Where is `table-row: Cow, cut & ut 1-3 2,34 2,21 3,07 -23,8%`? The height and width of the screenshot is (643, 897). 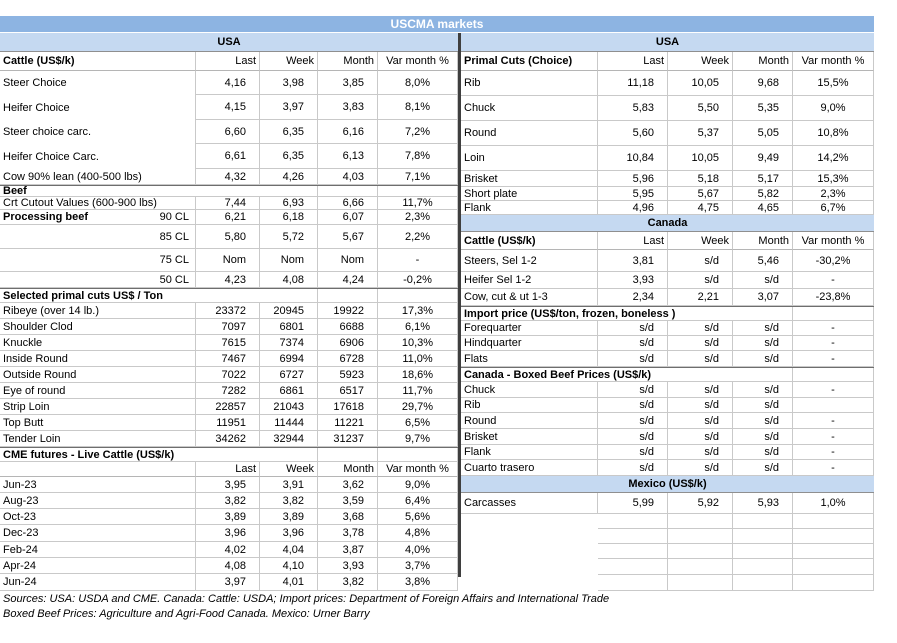 table-row: Cow, cut & ut 1-3 2,34 2,21 3,07 -23,8% is located at coordinates (667, 297).